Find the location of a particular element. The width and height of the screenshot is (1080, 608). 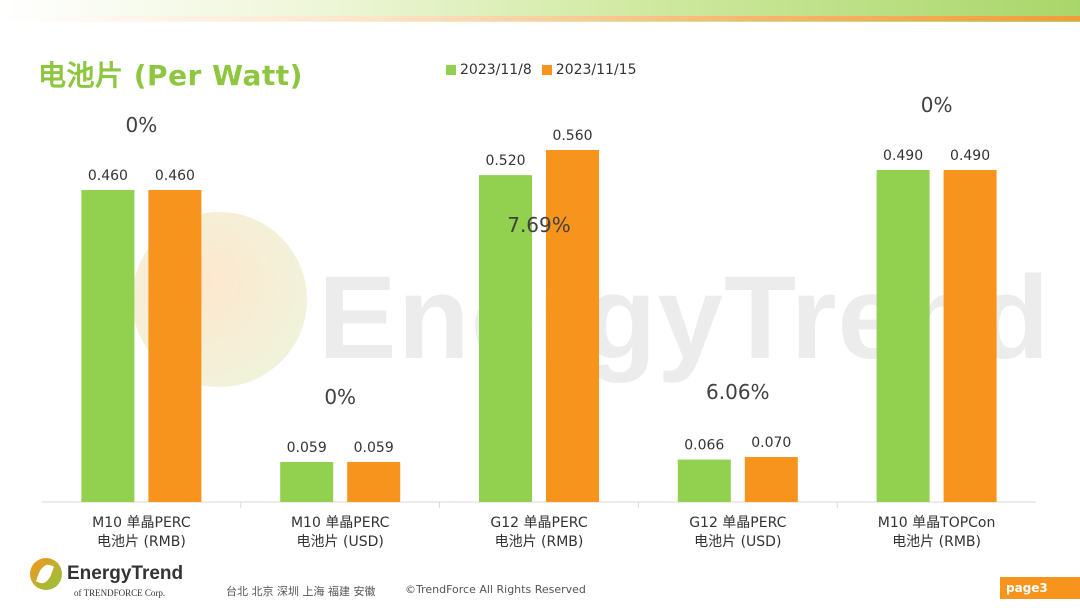

change-label-3: 7.69% is located at coordinates (539, 225).